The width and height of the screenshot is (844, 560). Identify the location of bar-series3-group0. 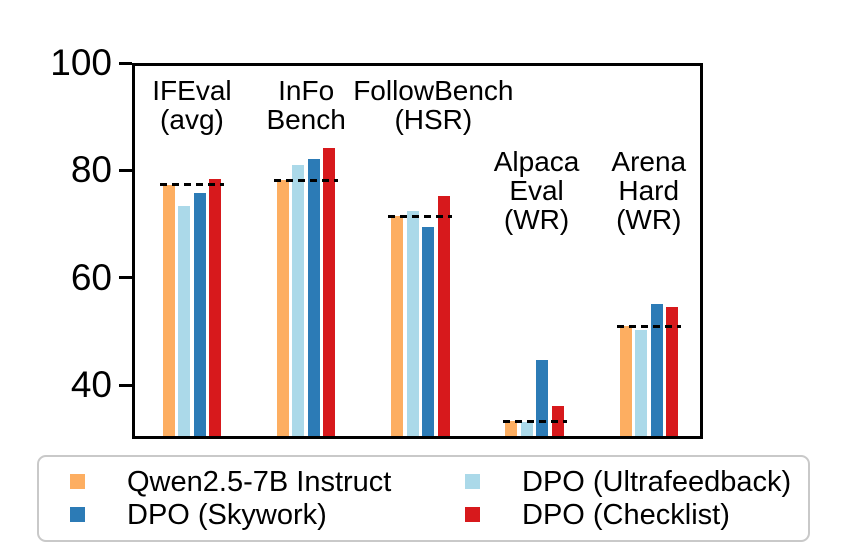
(215, 309).